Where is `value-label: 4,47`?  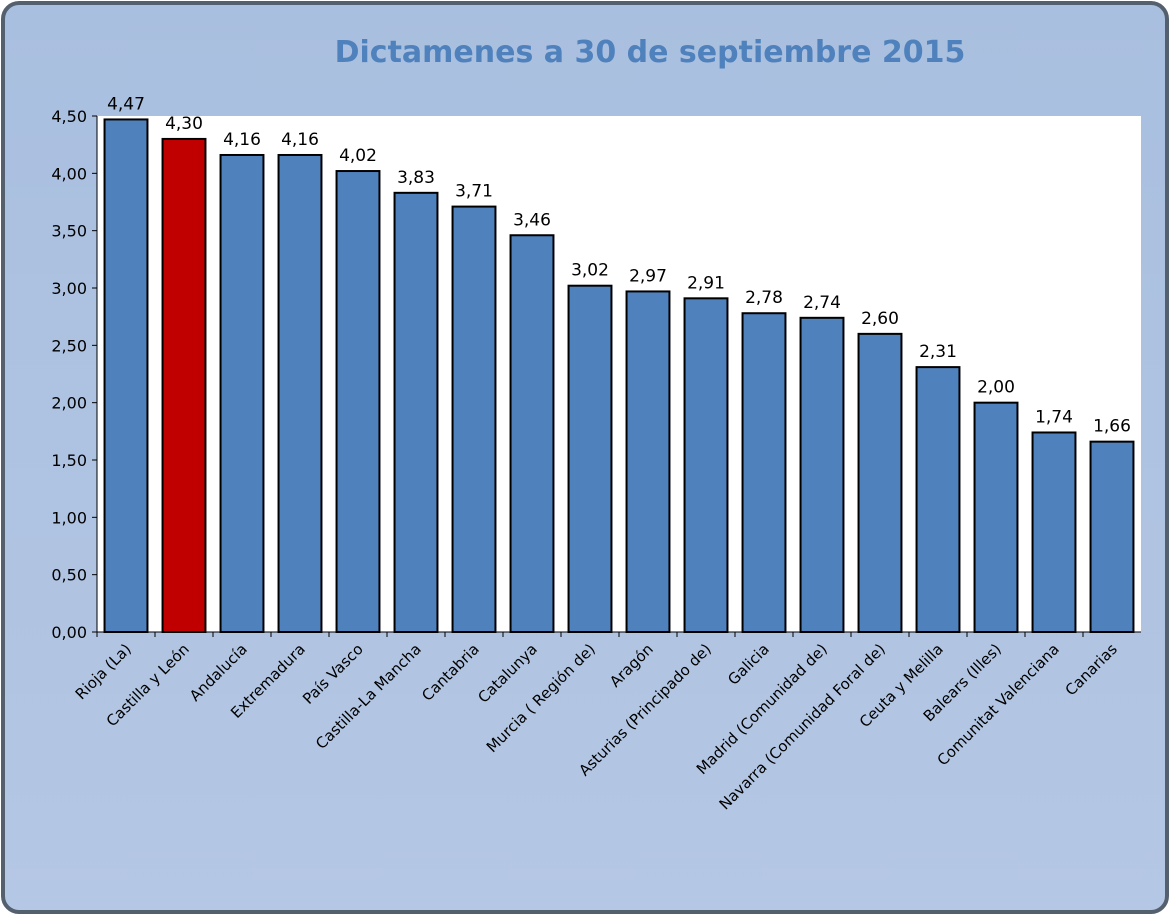 value-label: 4,47 is located at coordinates (126, 104).